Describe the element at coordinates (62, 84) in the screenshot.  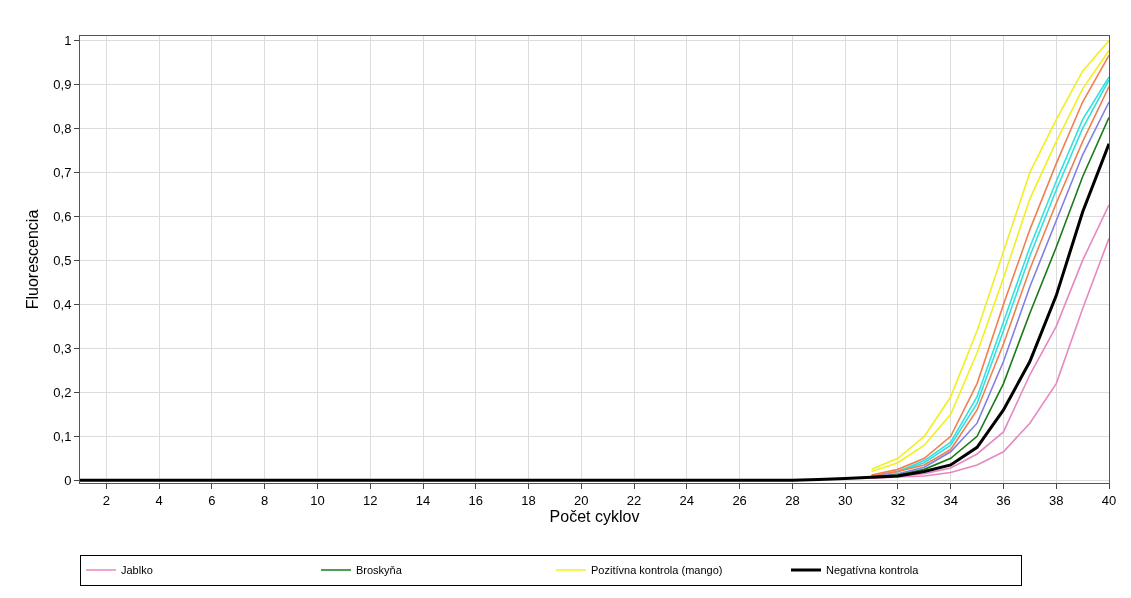
I see `y-tick-label: 0,9` at that location.